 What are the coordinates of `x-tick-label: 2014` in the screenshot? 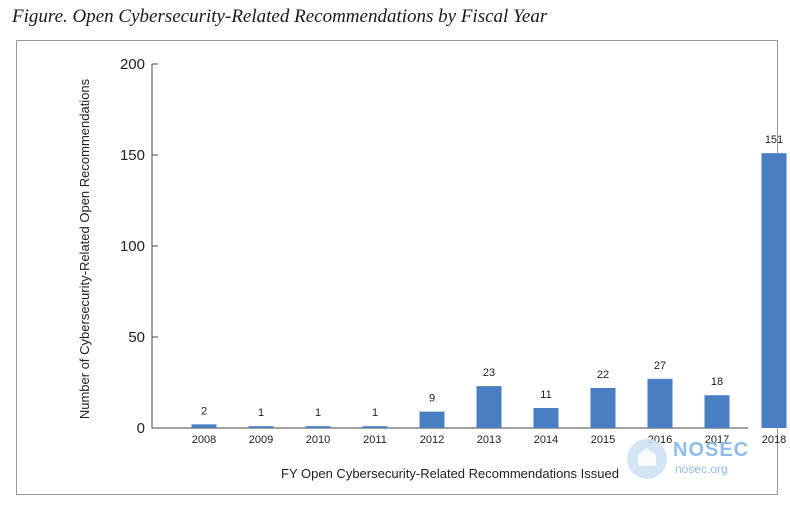 It's located at (546, 440).